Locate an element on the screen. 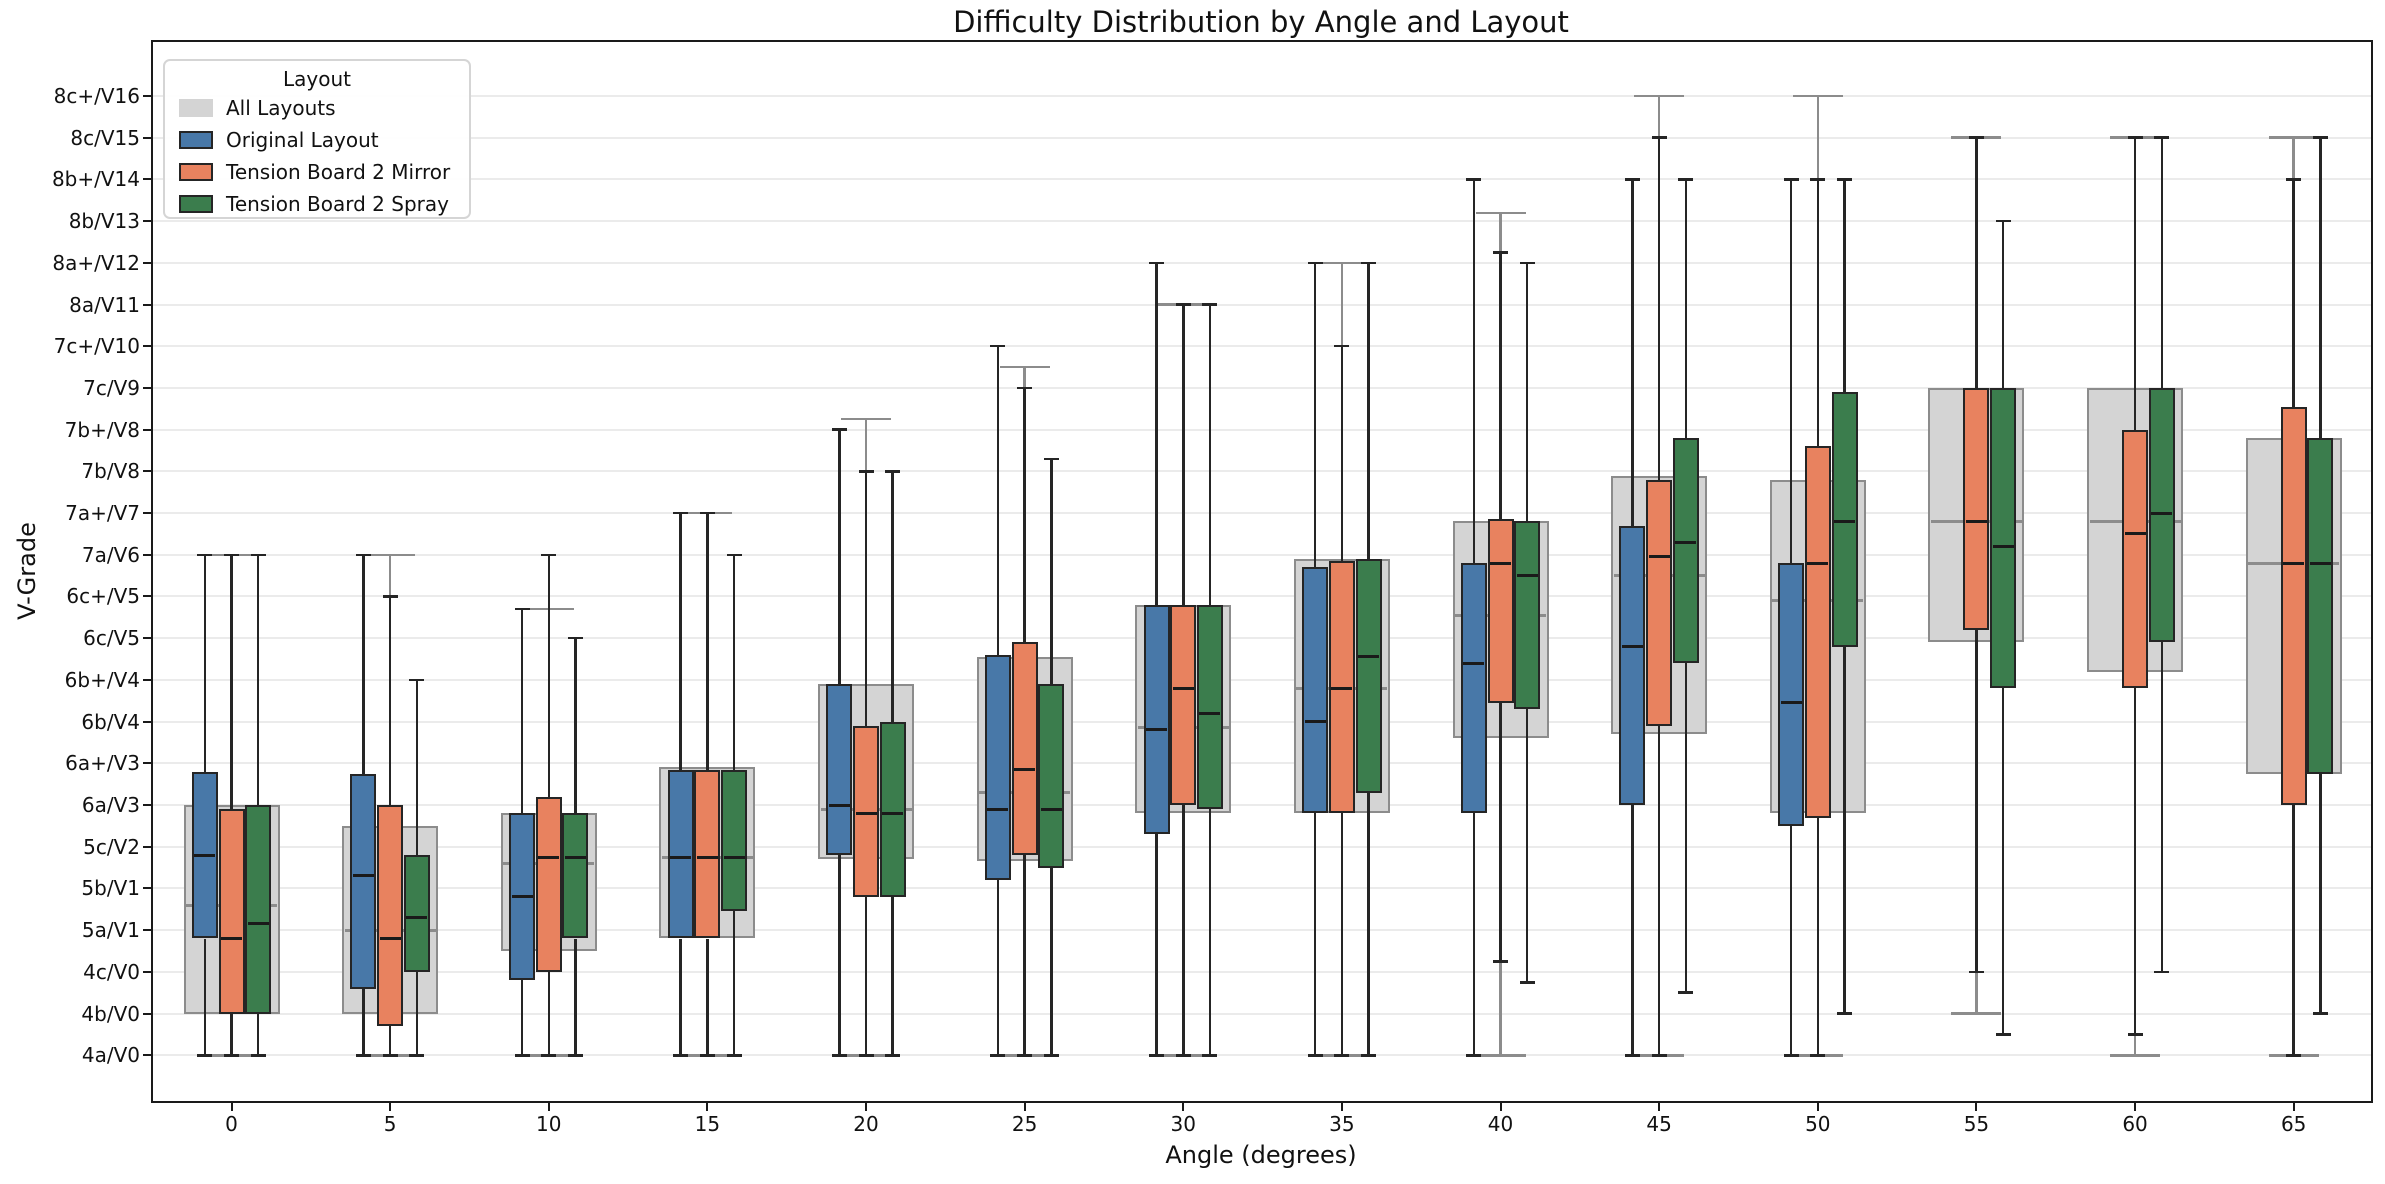  legend-item-label: All Layouts is located at coordinates (281, 108).